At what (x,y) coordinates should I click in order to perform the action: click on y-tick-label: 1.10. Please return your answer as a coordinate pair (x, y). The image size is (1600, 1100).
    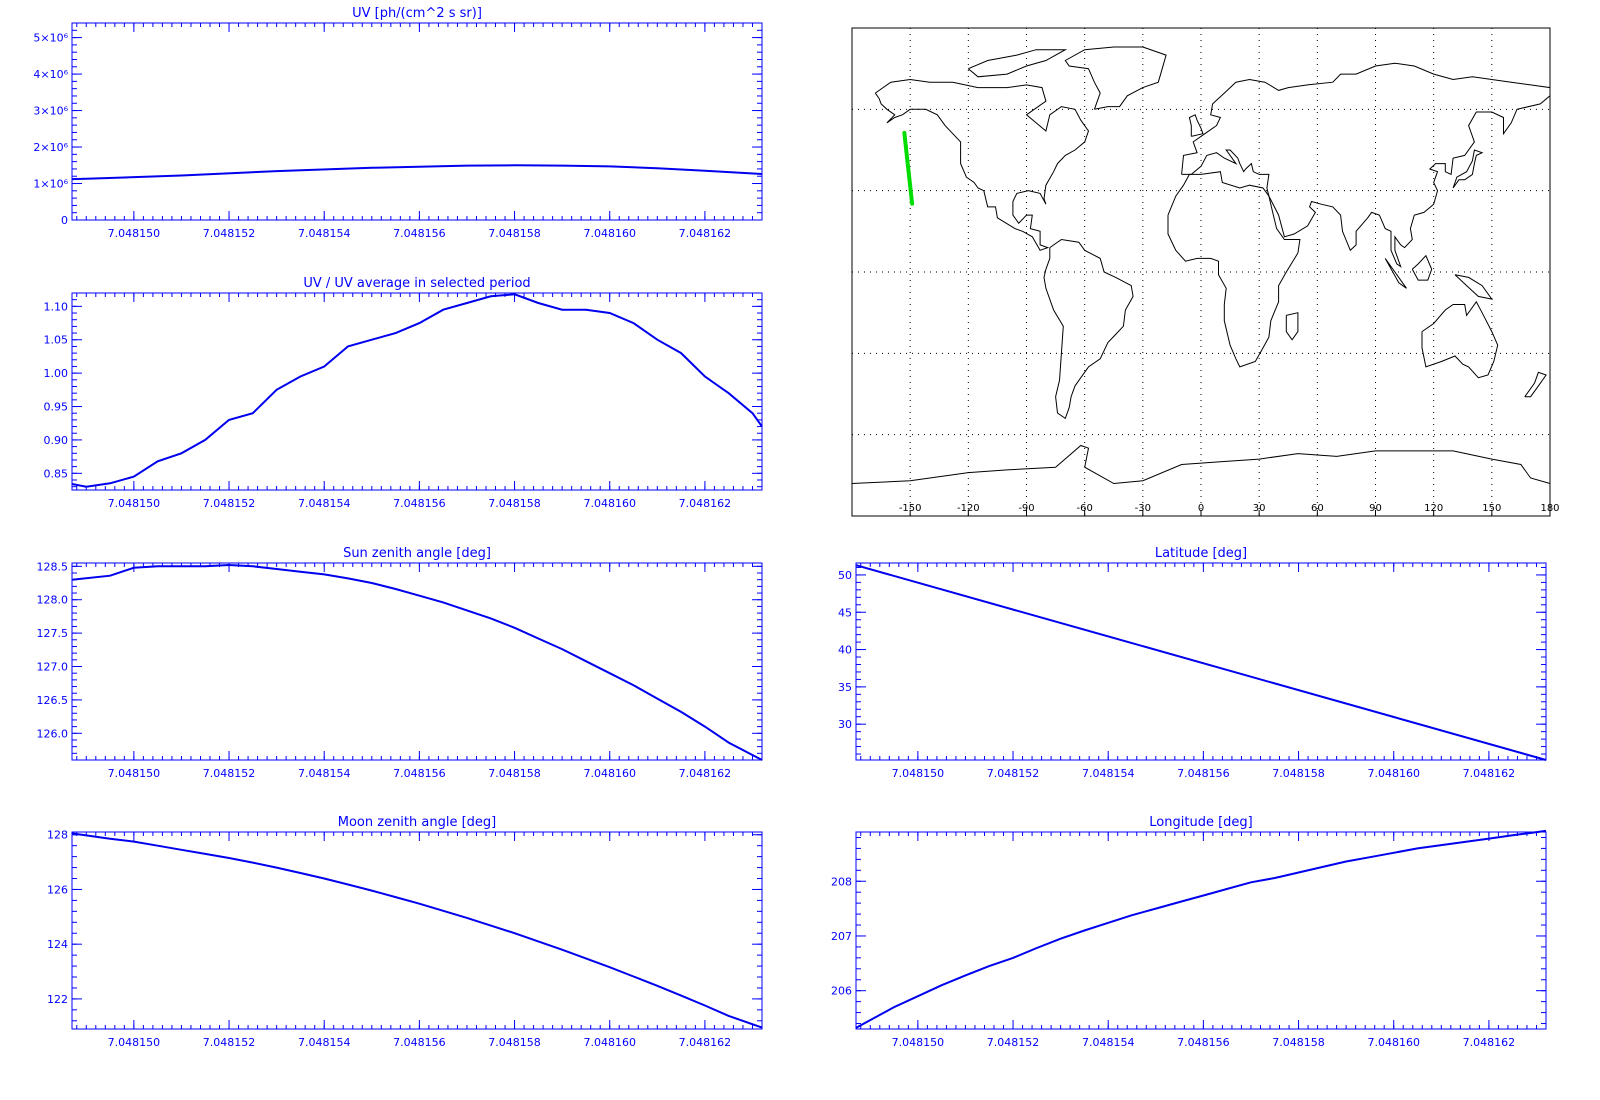
    Looking at the image, I should click on (56, 306).